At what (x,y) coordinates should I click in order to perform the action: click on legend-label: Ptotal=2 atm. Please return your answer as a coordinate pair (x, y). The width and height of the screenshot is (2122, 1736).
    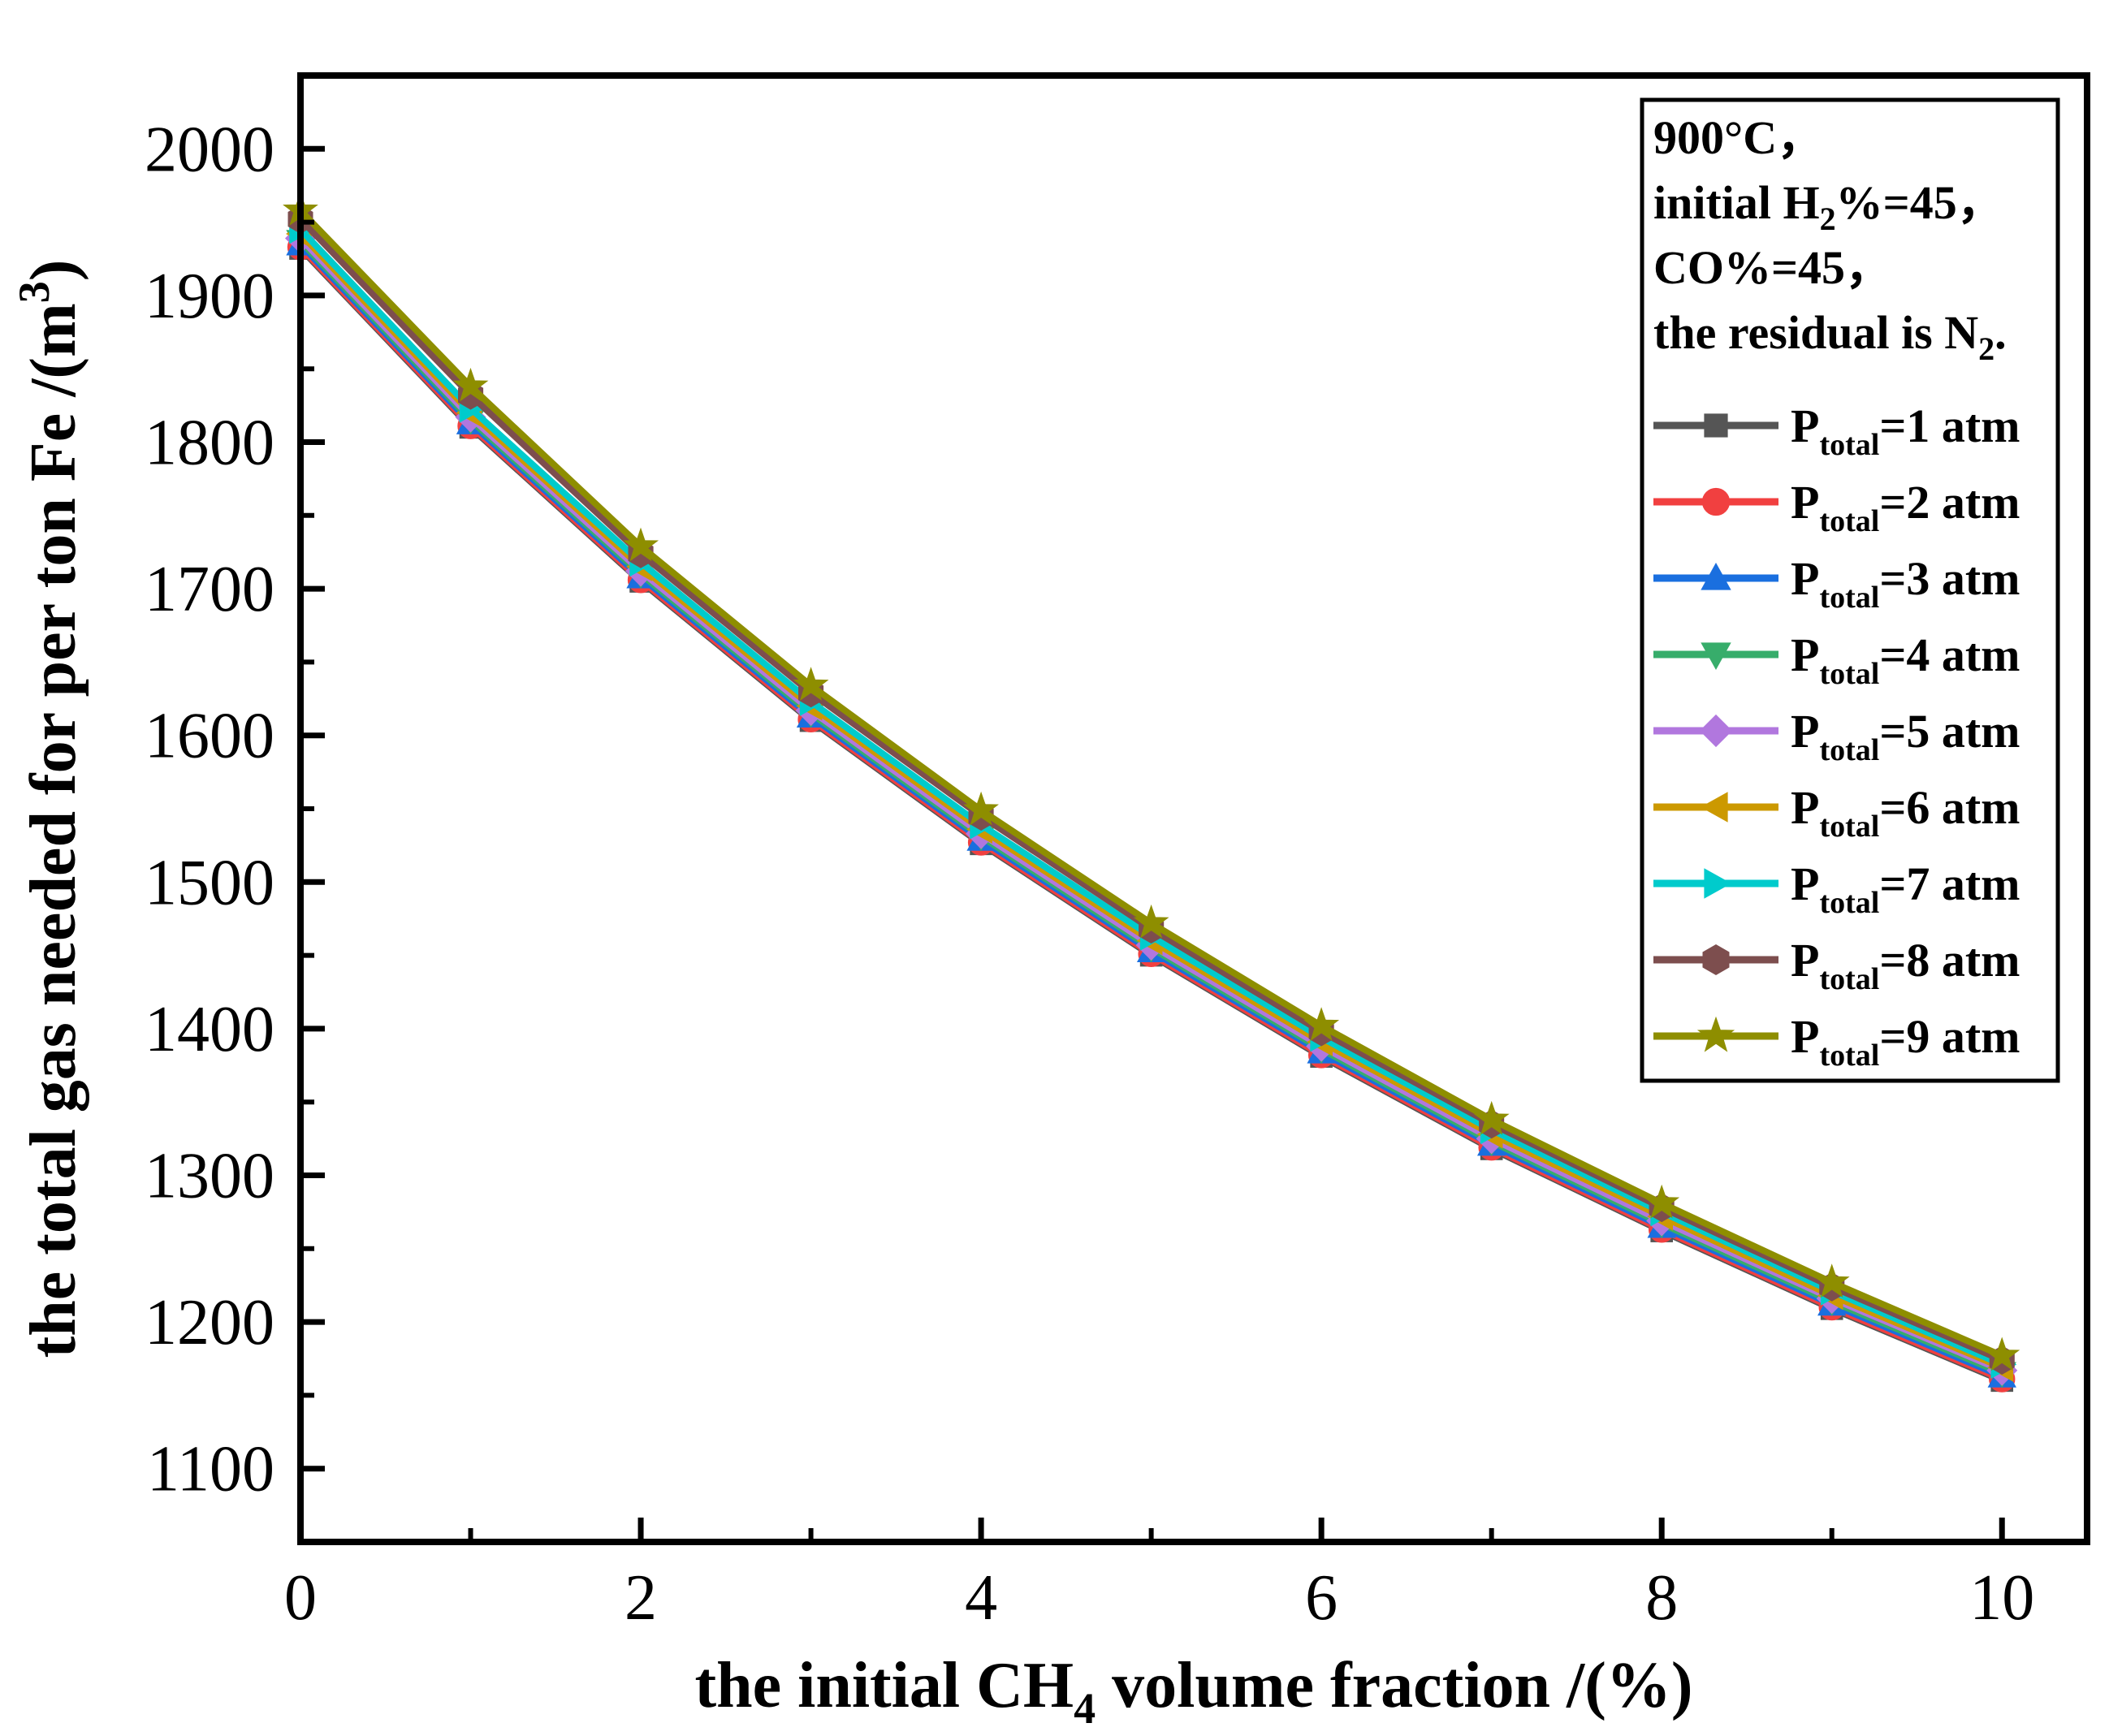
    Looking at the image, I should click on (1905, 507).